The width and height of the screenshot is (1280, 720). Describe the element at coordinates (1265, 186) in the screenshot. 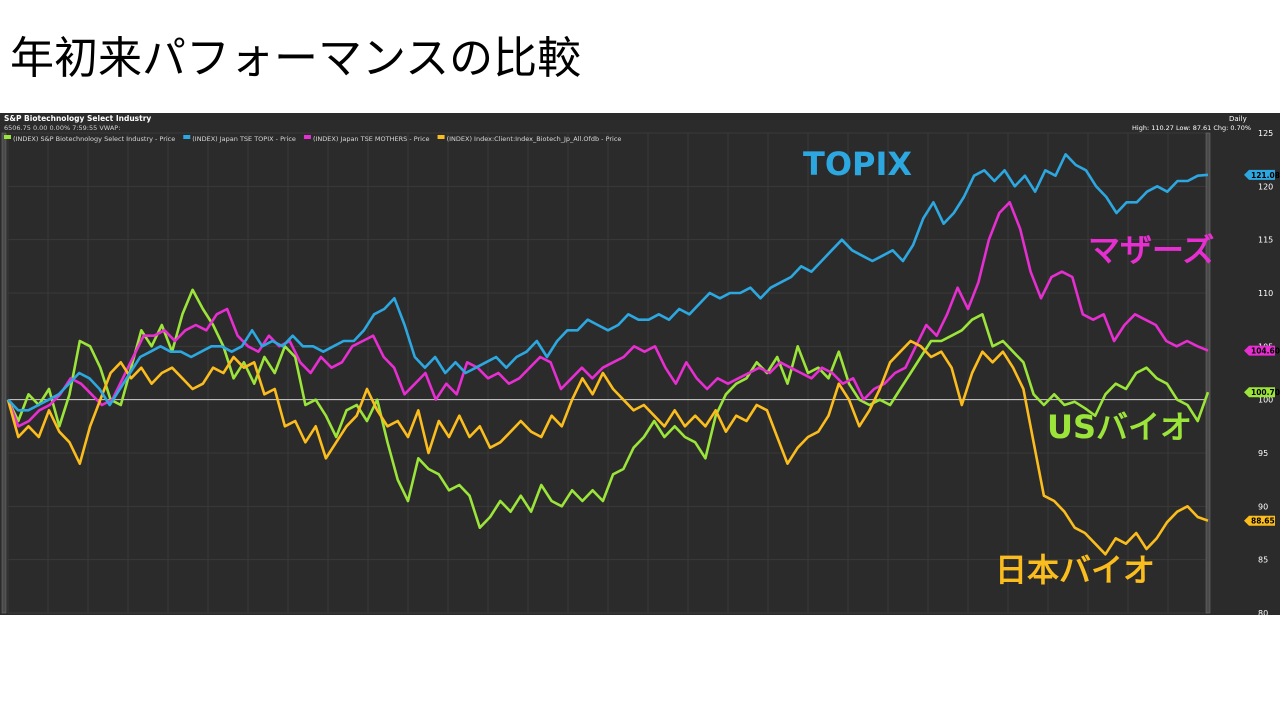

I see `y-tick-label: 120` at that location.